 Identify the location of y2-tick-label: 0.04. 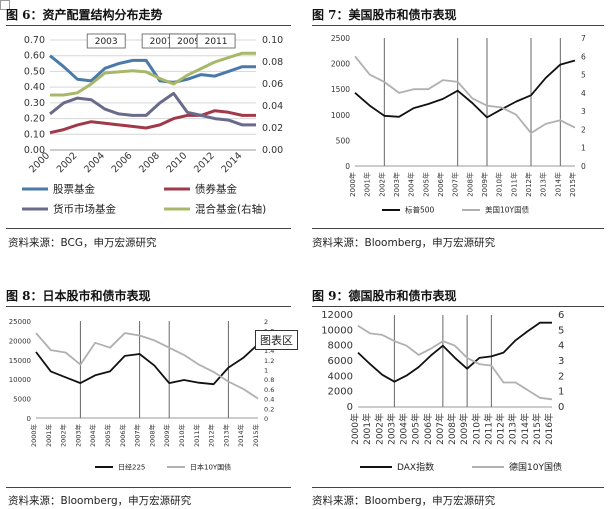
(272, 106).